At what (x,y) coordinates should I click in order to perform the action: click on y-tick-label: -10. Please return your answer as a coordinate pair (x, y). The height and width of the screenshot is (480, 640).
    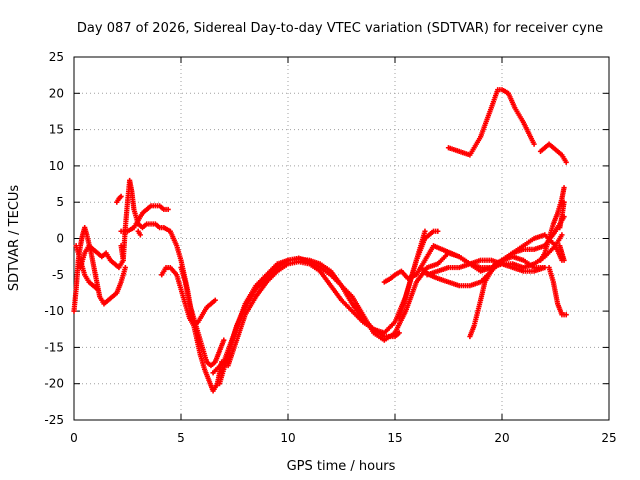
    Looking at the image, I should click on (54, 311).